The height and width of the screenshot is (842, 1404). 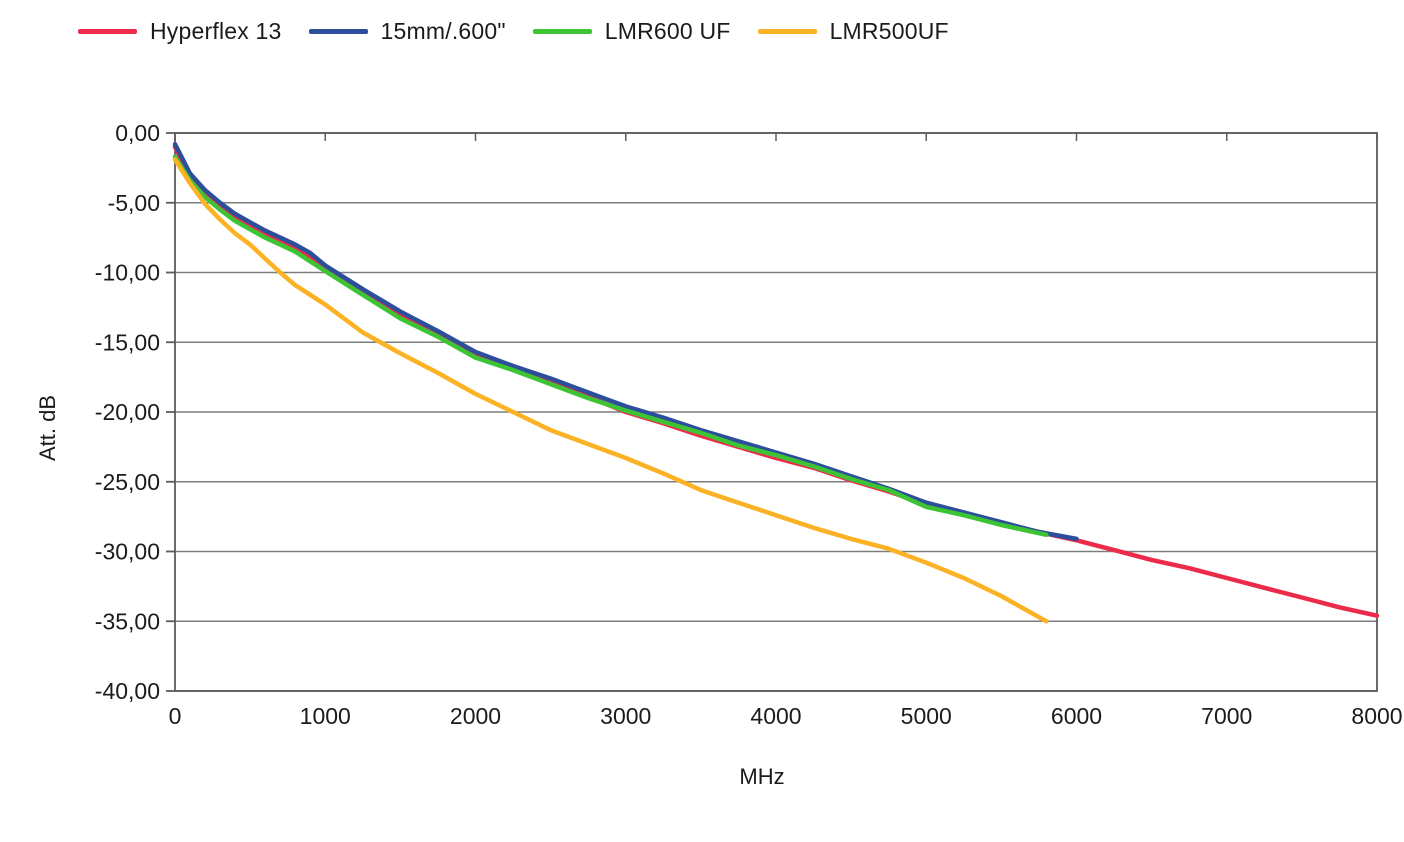 I want to click on x-tick-label-4000: 4000, so click(x=775, y=716).